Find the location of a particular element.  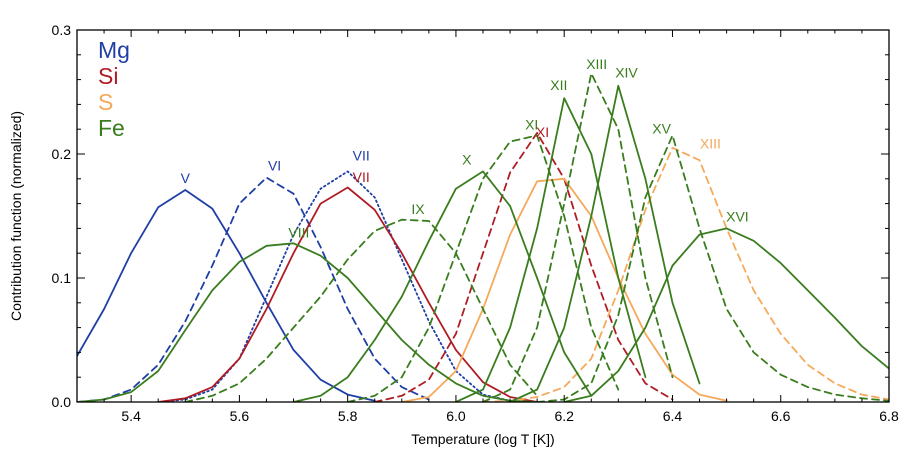

x-tick-label: 6.8 is located at coordinates (889, 416).